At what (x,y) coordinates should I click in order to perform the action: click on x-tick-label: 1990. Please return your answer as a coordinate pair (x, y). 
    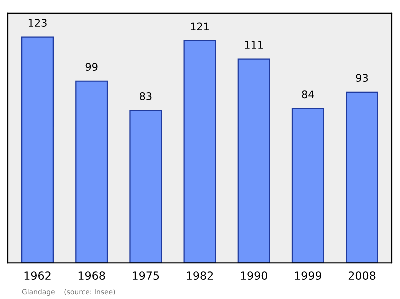
    Looking at the image, I should click on (254, 276).